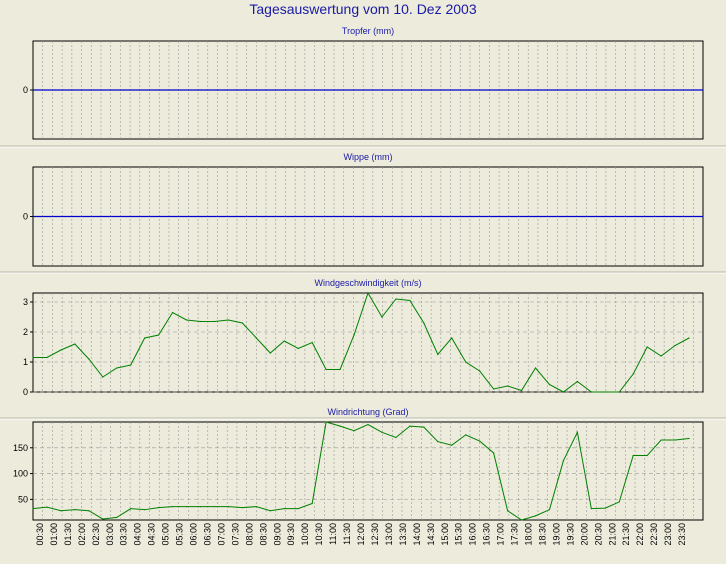 The width and height of the screenshot is (726, 564). Describe the element at coordinates (542, 534) in the screenshot. I see `x-tick-label: 18:30` at that location.